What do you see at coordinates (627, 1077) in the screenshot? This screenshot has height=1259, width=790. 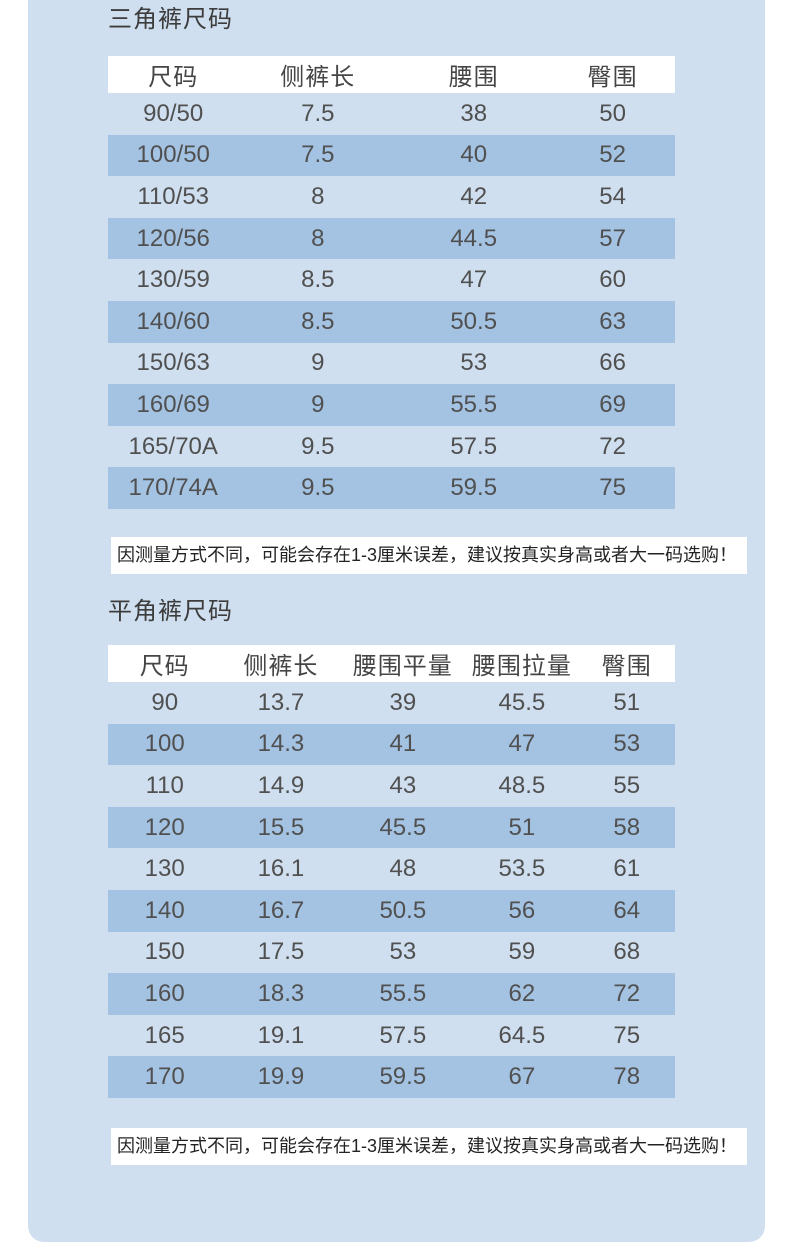 I see `cell: 78` at bounding box center [627, 1077].